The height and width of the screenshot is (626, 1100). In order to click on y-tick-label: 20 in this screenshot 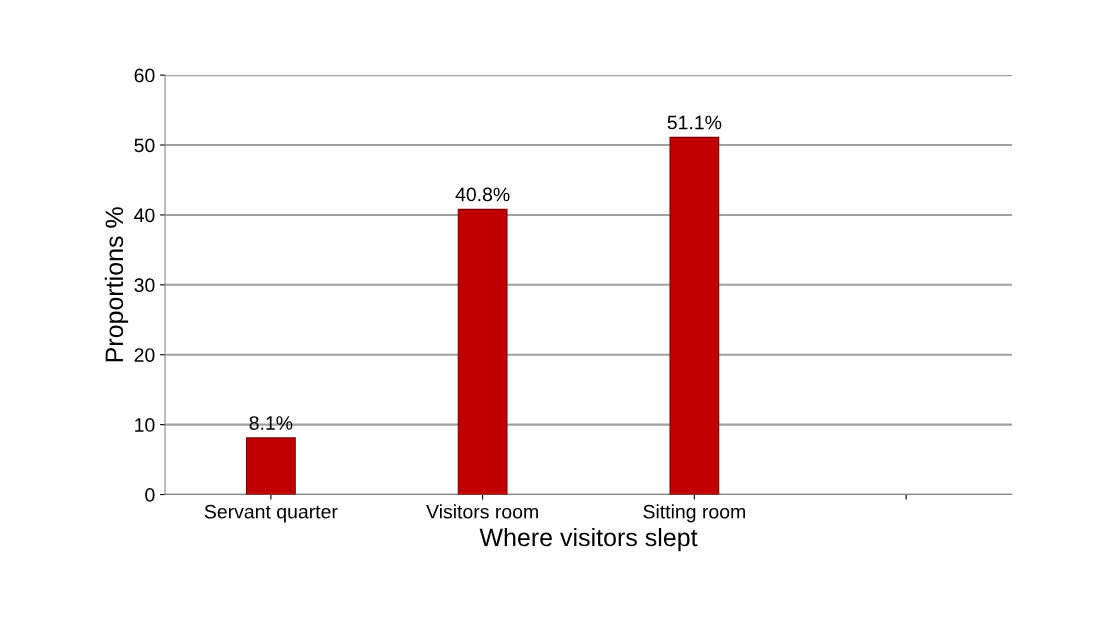, I will do `click(144, 355)`.